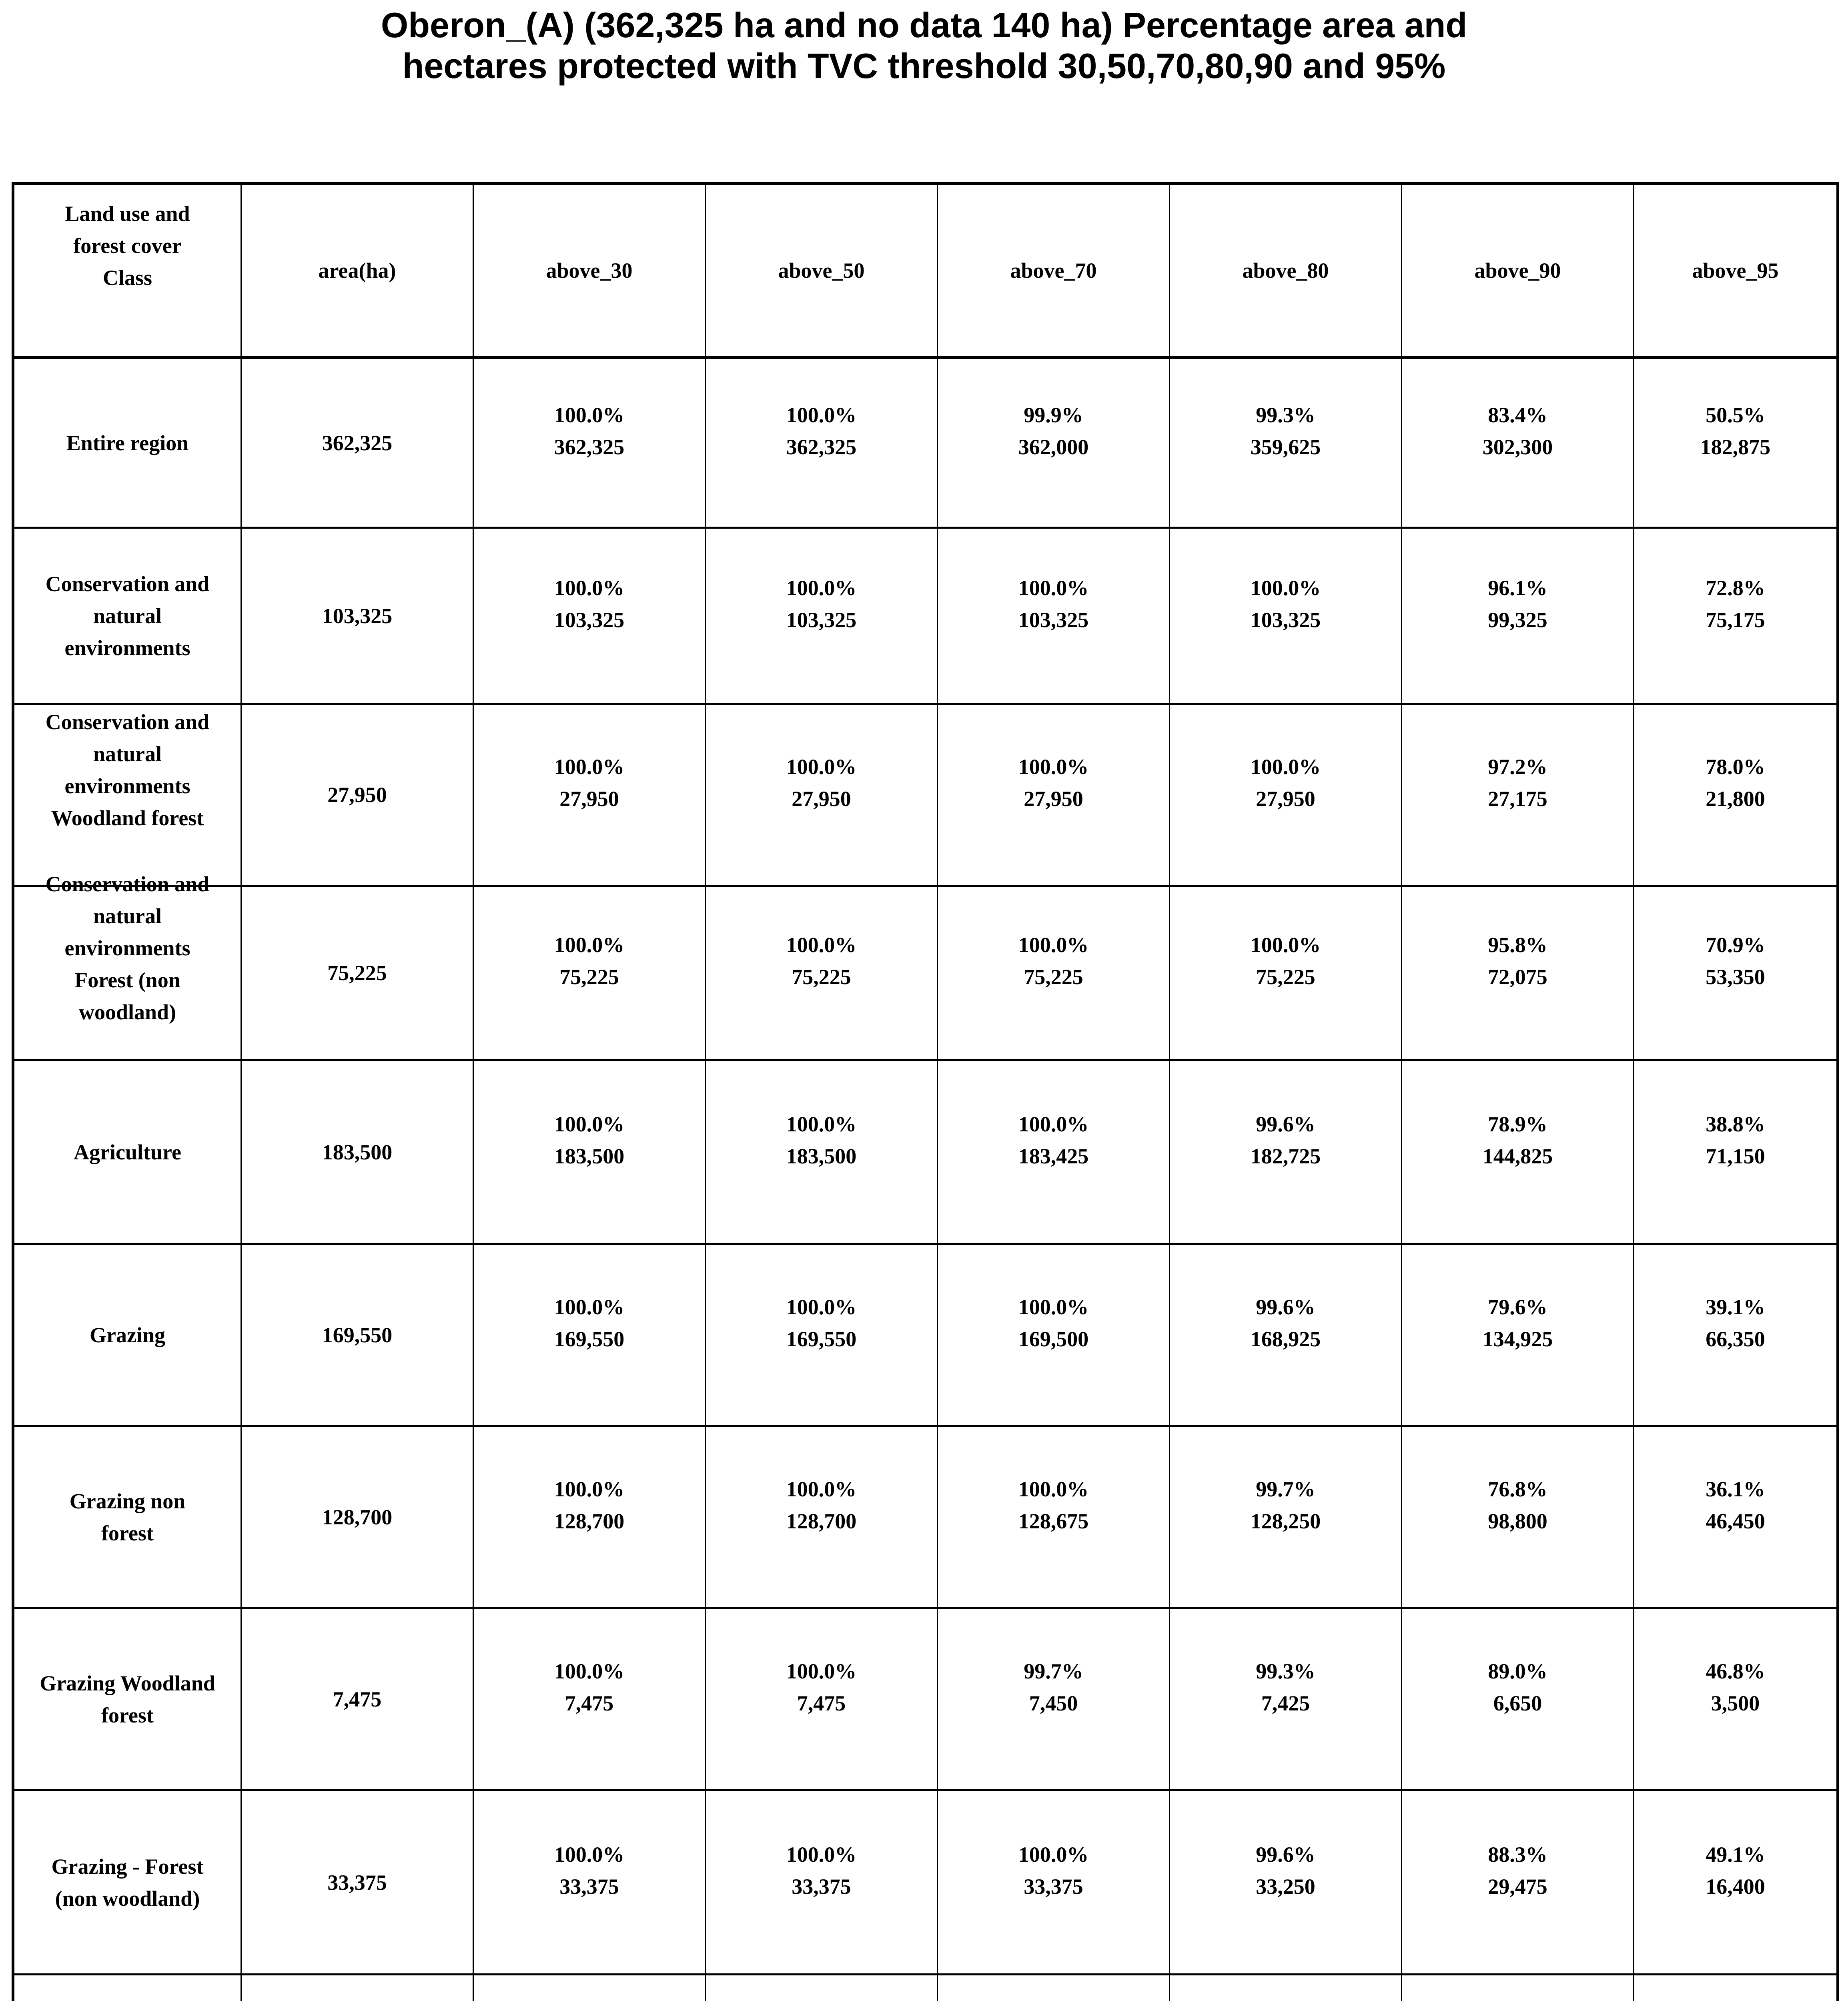 This screenshot has height=2001, width=1848. Describe the element at coordinates (1735, 795) in the screenshot. I see `cell-r2-c5: 78.0% 21,800` at that location.